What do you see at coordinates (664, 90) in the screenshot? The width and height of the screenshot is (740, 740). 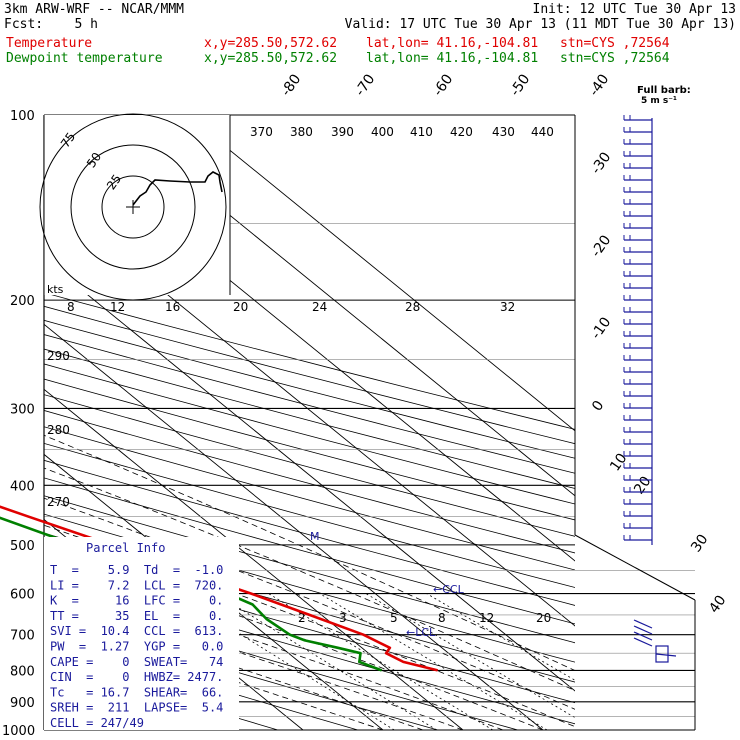 I see `barb-legend: Full barb:` at bounding box center [664, 90].